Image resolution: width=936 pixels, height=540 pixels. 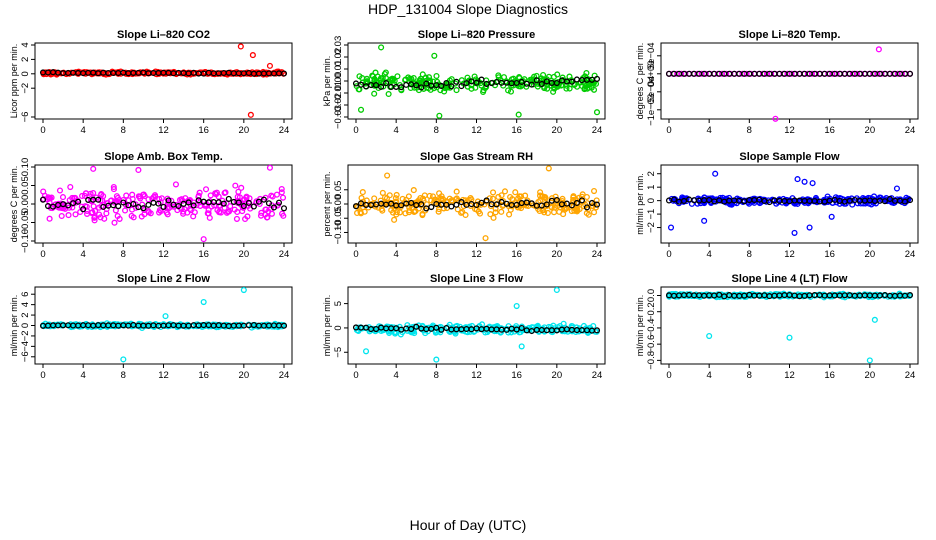 I want to click on y-tick-label: −6, so click(x=25, y=117).